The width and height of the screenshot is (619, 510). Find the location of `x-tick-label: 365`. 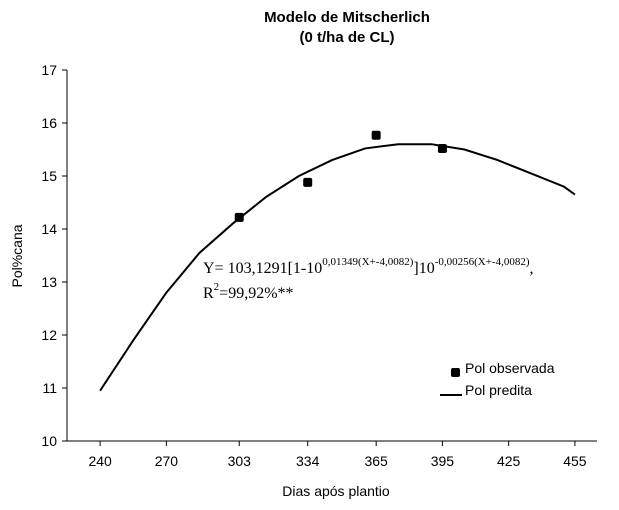

x-tick-label: 365 is located at coordinates (376, 461).